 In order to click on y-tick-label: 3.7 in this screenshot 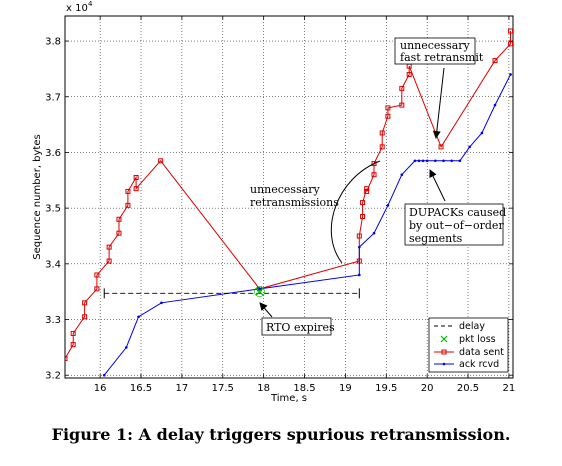, I will do `click(53, 97)`.